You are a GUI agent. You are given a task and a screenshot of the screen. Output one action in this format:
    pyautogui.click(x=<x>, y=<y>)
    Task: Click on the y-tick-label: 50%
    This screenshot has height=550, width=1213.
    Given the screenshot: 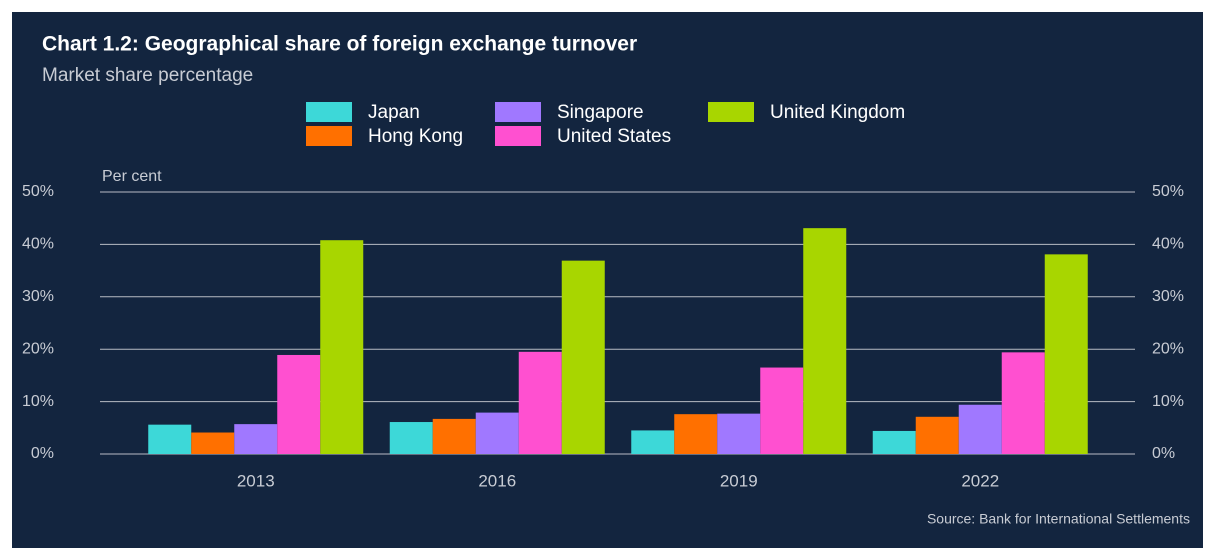 What is the action you would take?
    pyautogui.click(x=38, y=191)
    